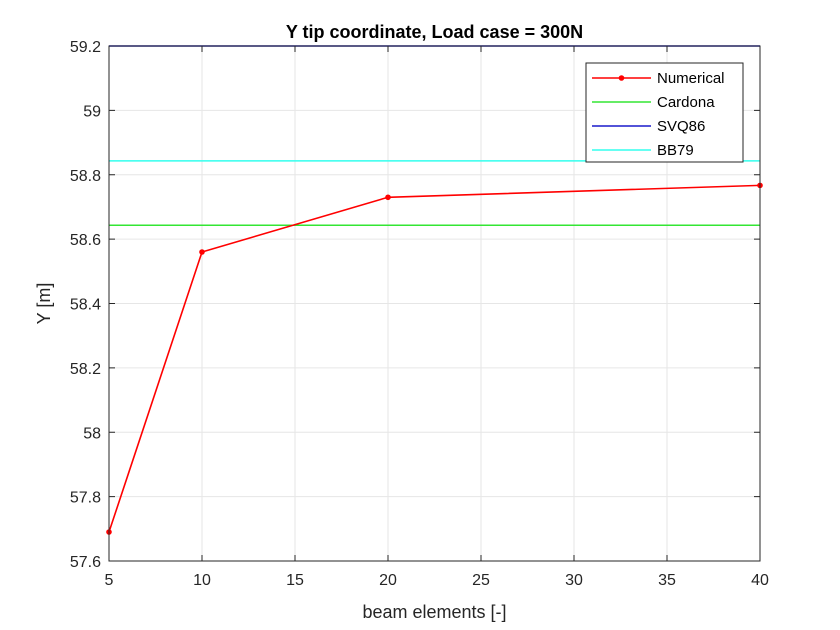 Image resolution: width=840 pixels, height=630 pixels. I want to click on legend: Numerical Cardona SVQ86 BB79, so click(664, 112).